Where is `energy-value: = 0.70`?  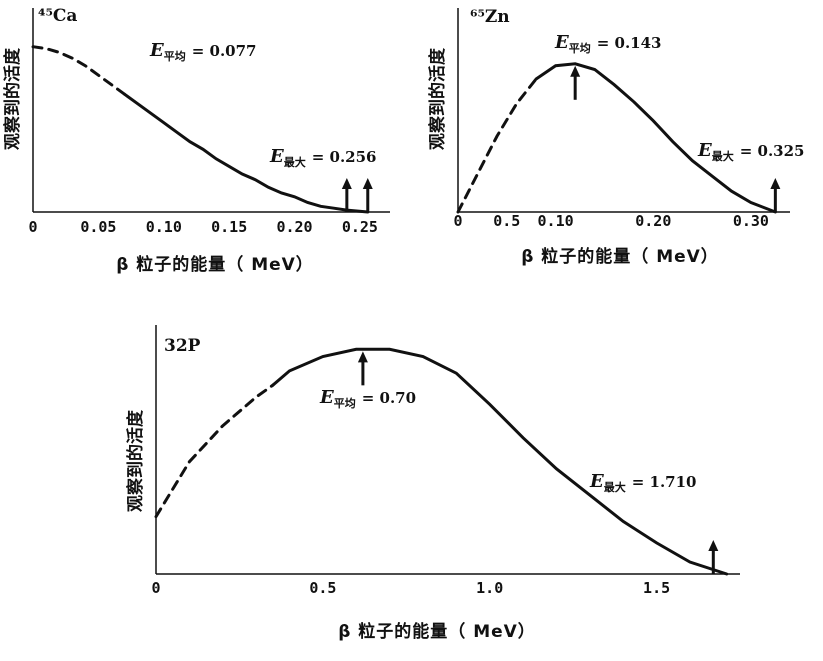
energy-value: = 0.70 is located at coordinates (389, 398).